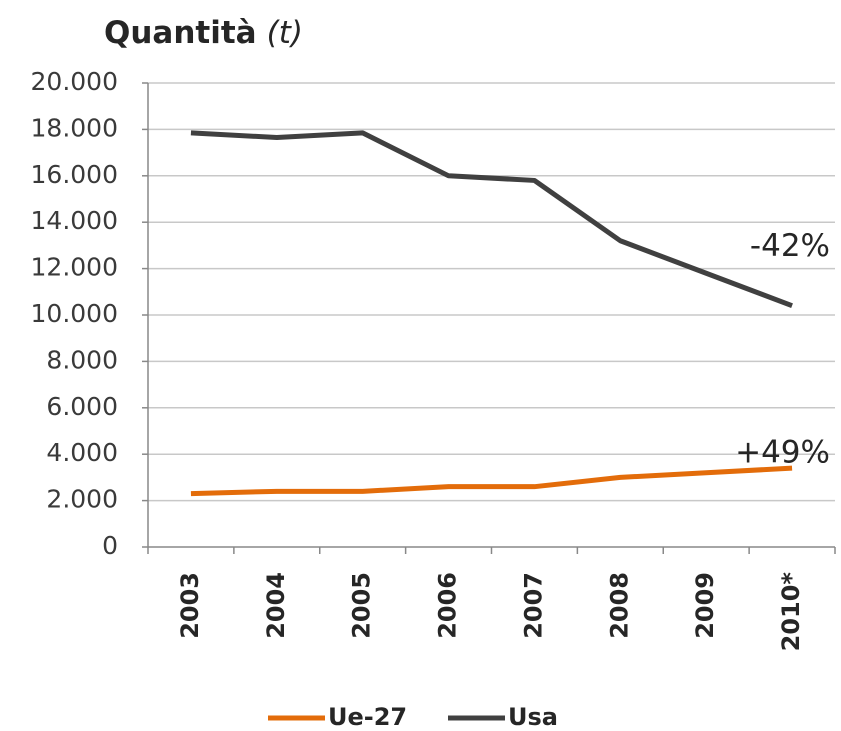  What do you see at coordinates (791, 612) in the screenshot?
I see `x-tick-label: 2010*` at bounding box center [791, 612].